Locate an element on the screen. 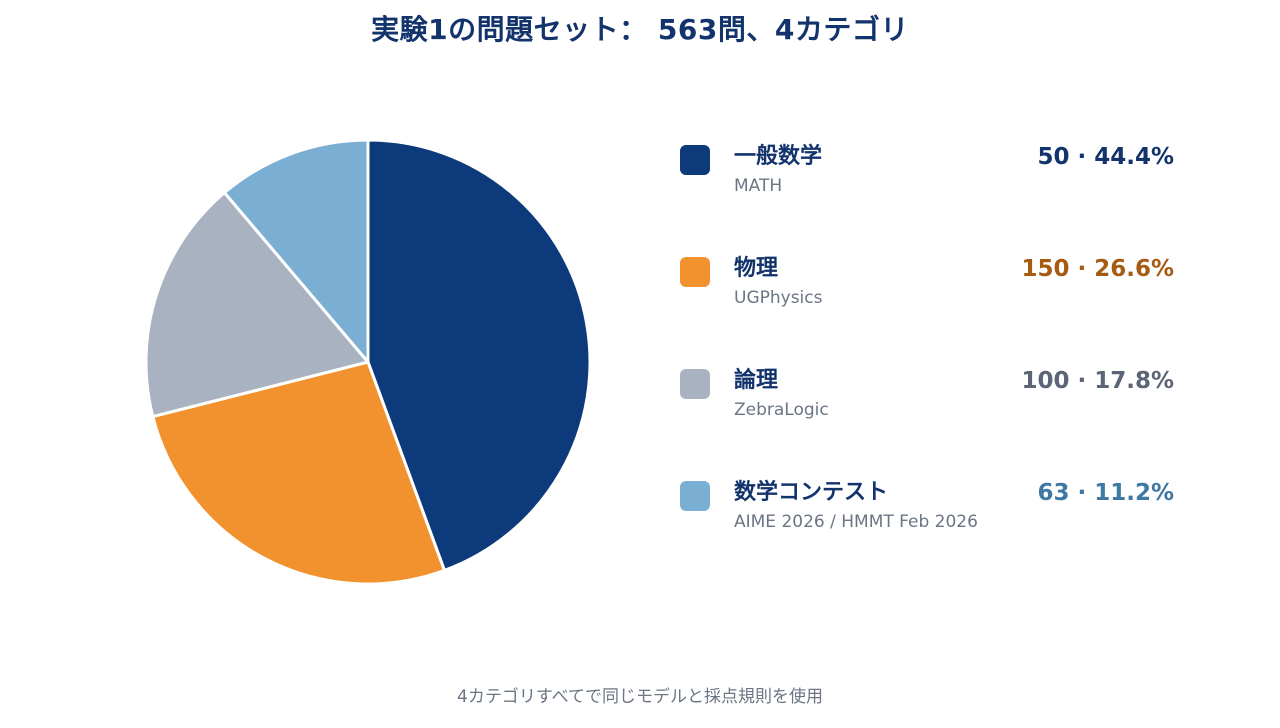  legend-category-source: UGPhysics is located at coordinates (778, 298).